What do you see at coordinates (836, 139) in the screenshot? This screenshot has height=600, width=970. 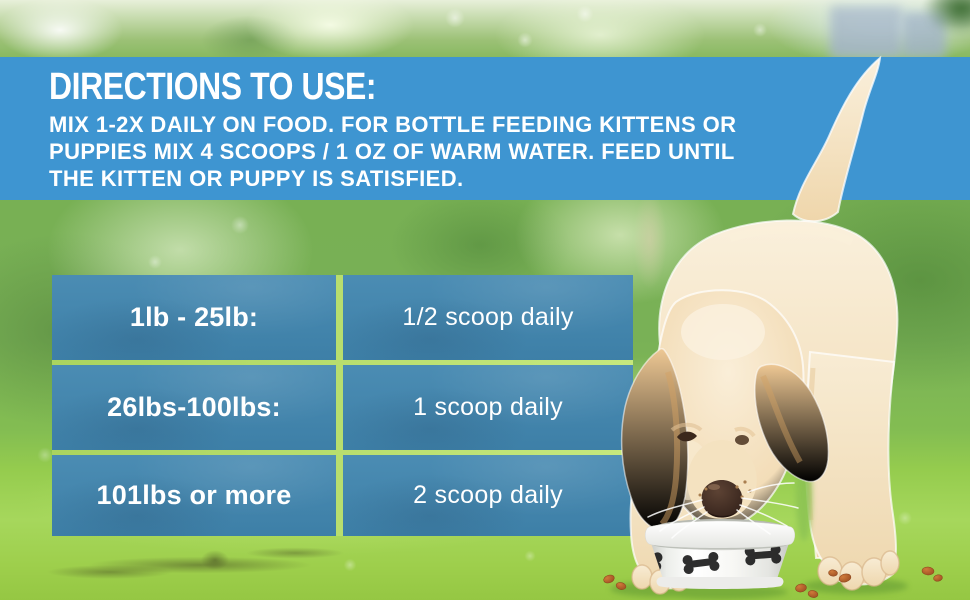 I see `puppy-tail` at bounding box center [836, 139].